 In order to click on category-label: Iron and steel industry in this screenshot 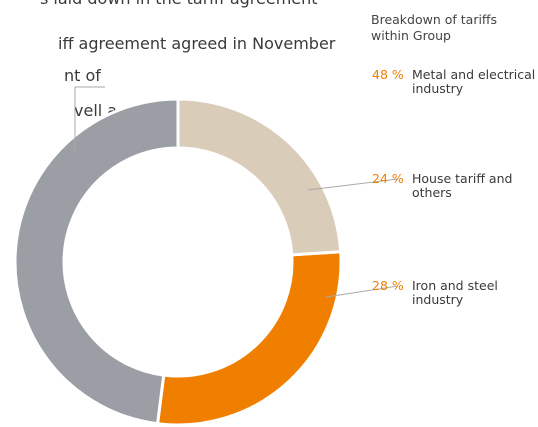, I will do `click(455, 292)`.